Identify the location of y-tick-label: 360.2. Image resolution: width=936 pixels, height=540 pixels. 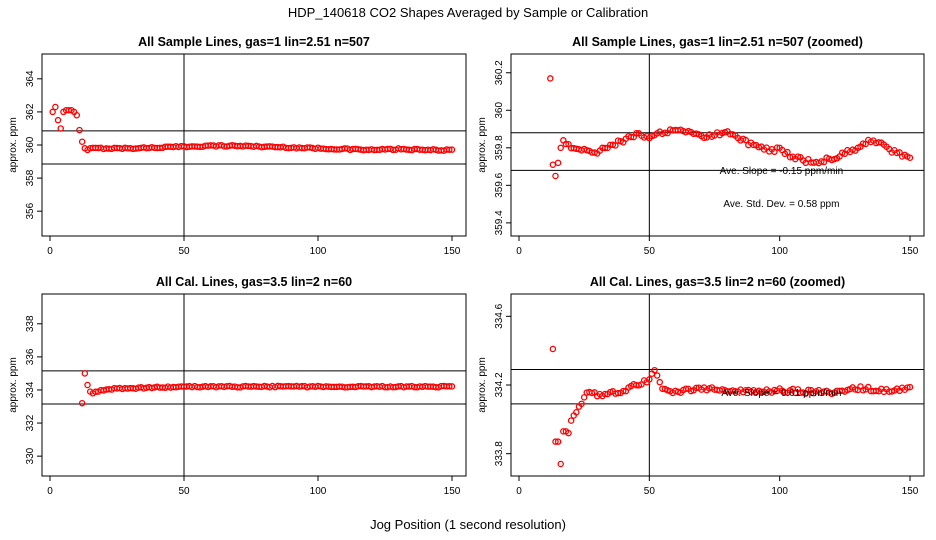
(499, 72).